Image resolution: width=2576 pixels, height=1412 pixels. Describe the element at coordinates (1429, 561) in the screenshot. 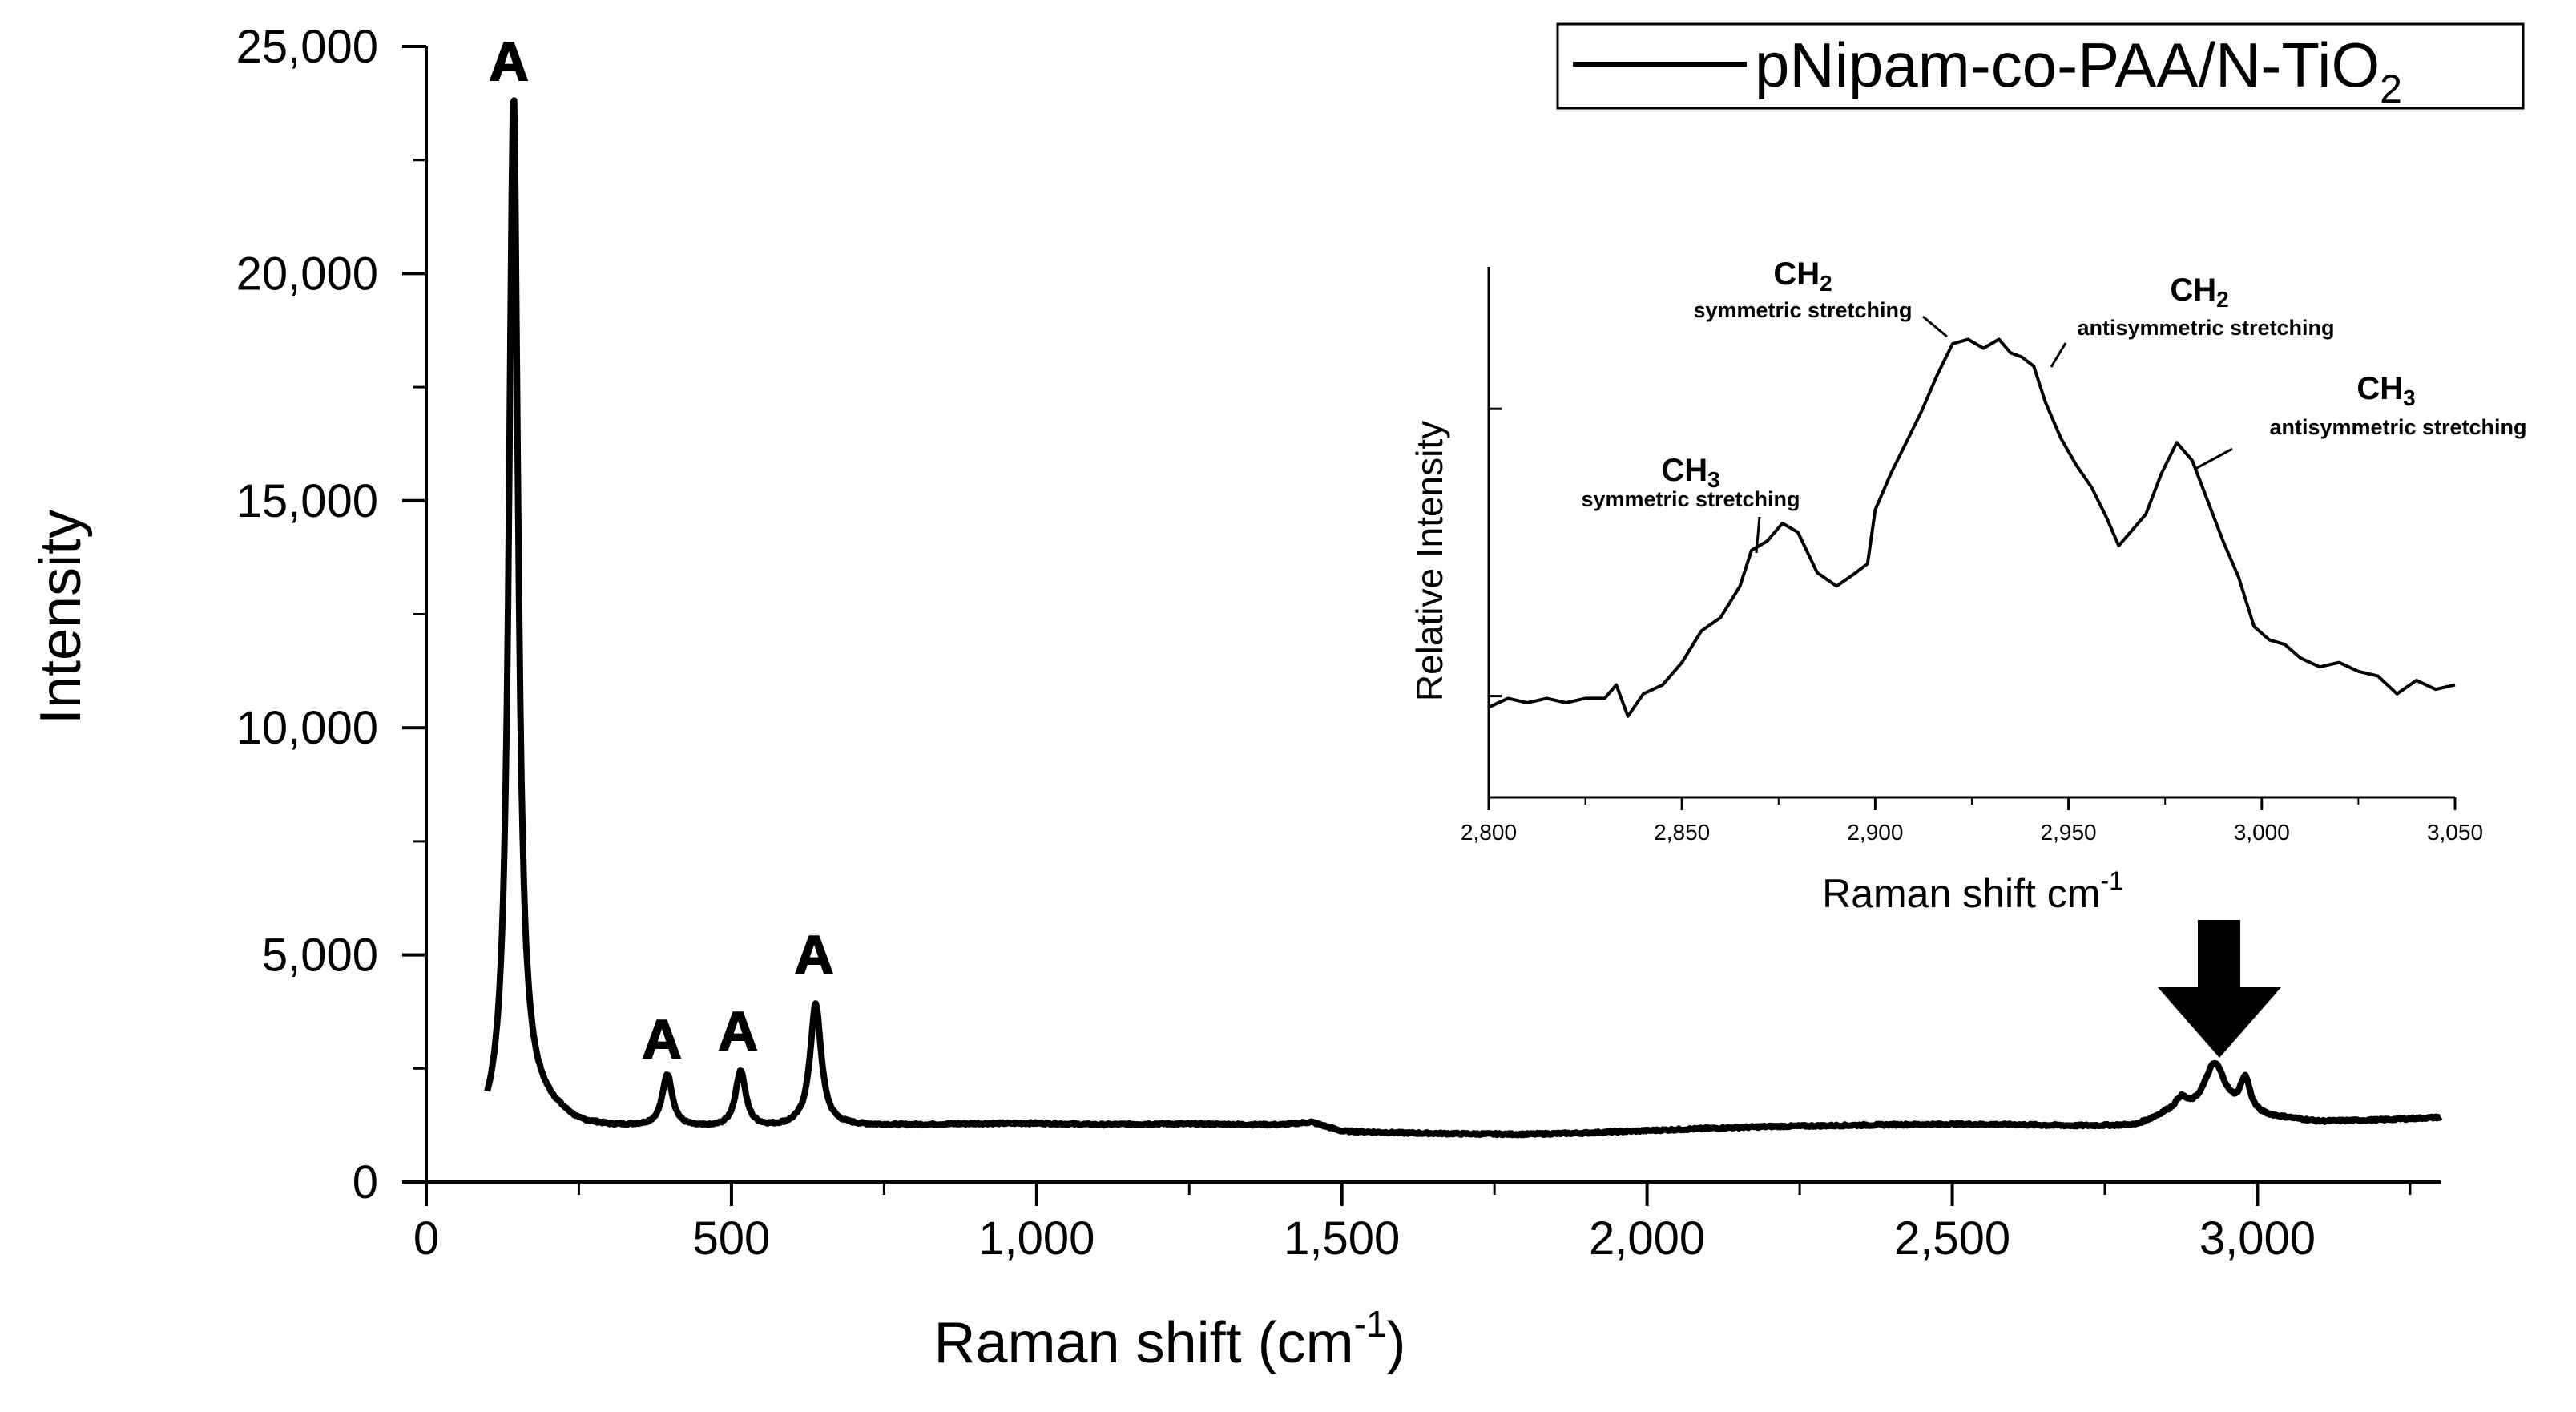

I see `inset-y-axis-label: Relative Intensity` at that location.